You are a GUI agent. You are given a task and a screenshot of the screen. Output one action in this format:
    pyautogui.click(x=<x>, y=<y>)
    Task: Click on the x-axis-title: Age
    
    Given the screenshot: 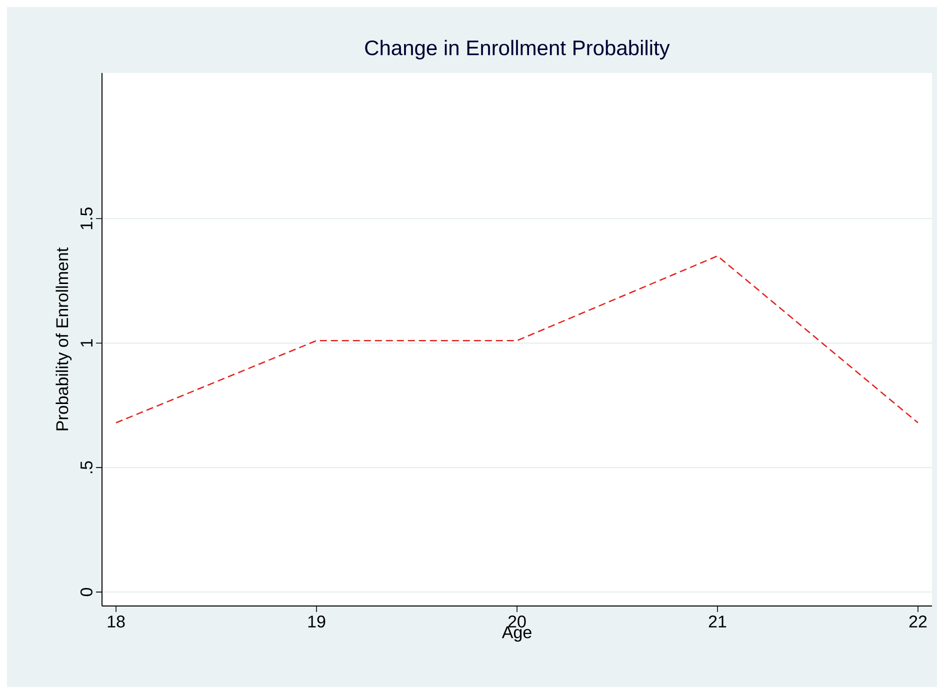 What is the action you would take?
    pyautogui.click(x=517, y=634)
    